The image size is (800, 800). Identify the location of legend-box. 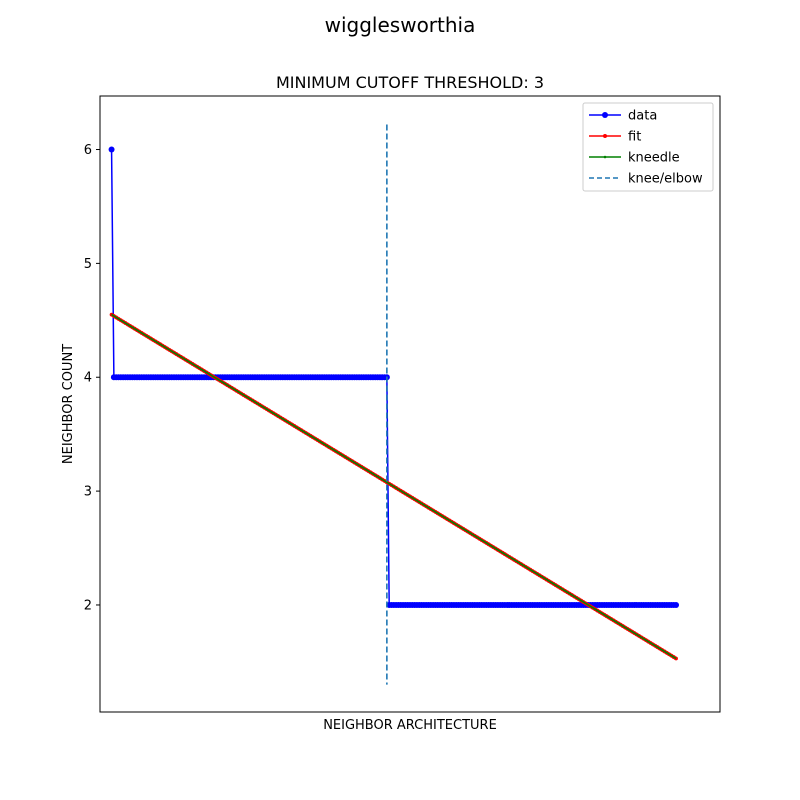
(648, 147).